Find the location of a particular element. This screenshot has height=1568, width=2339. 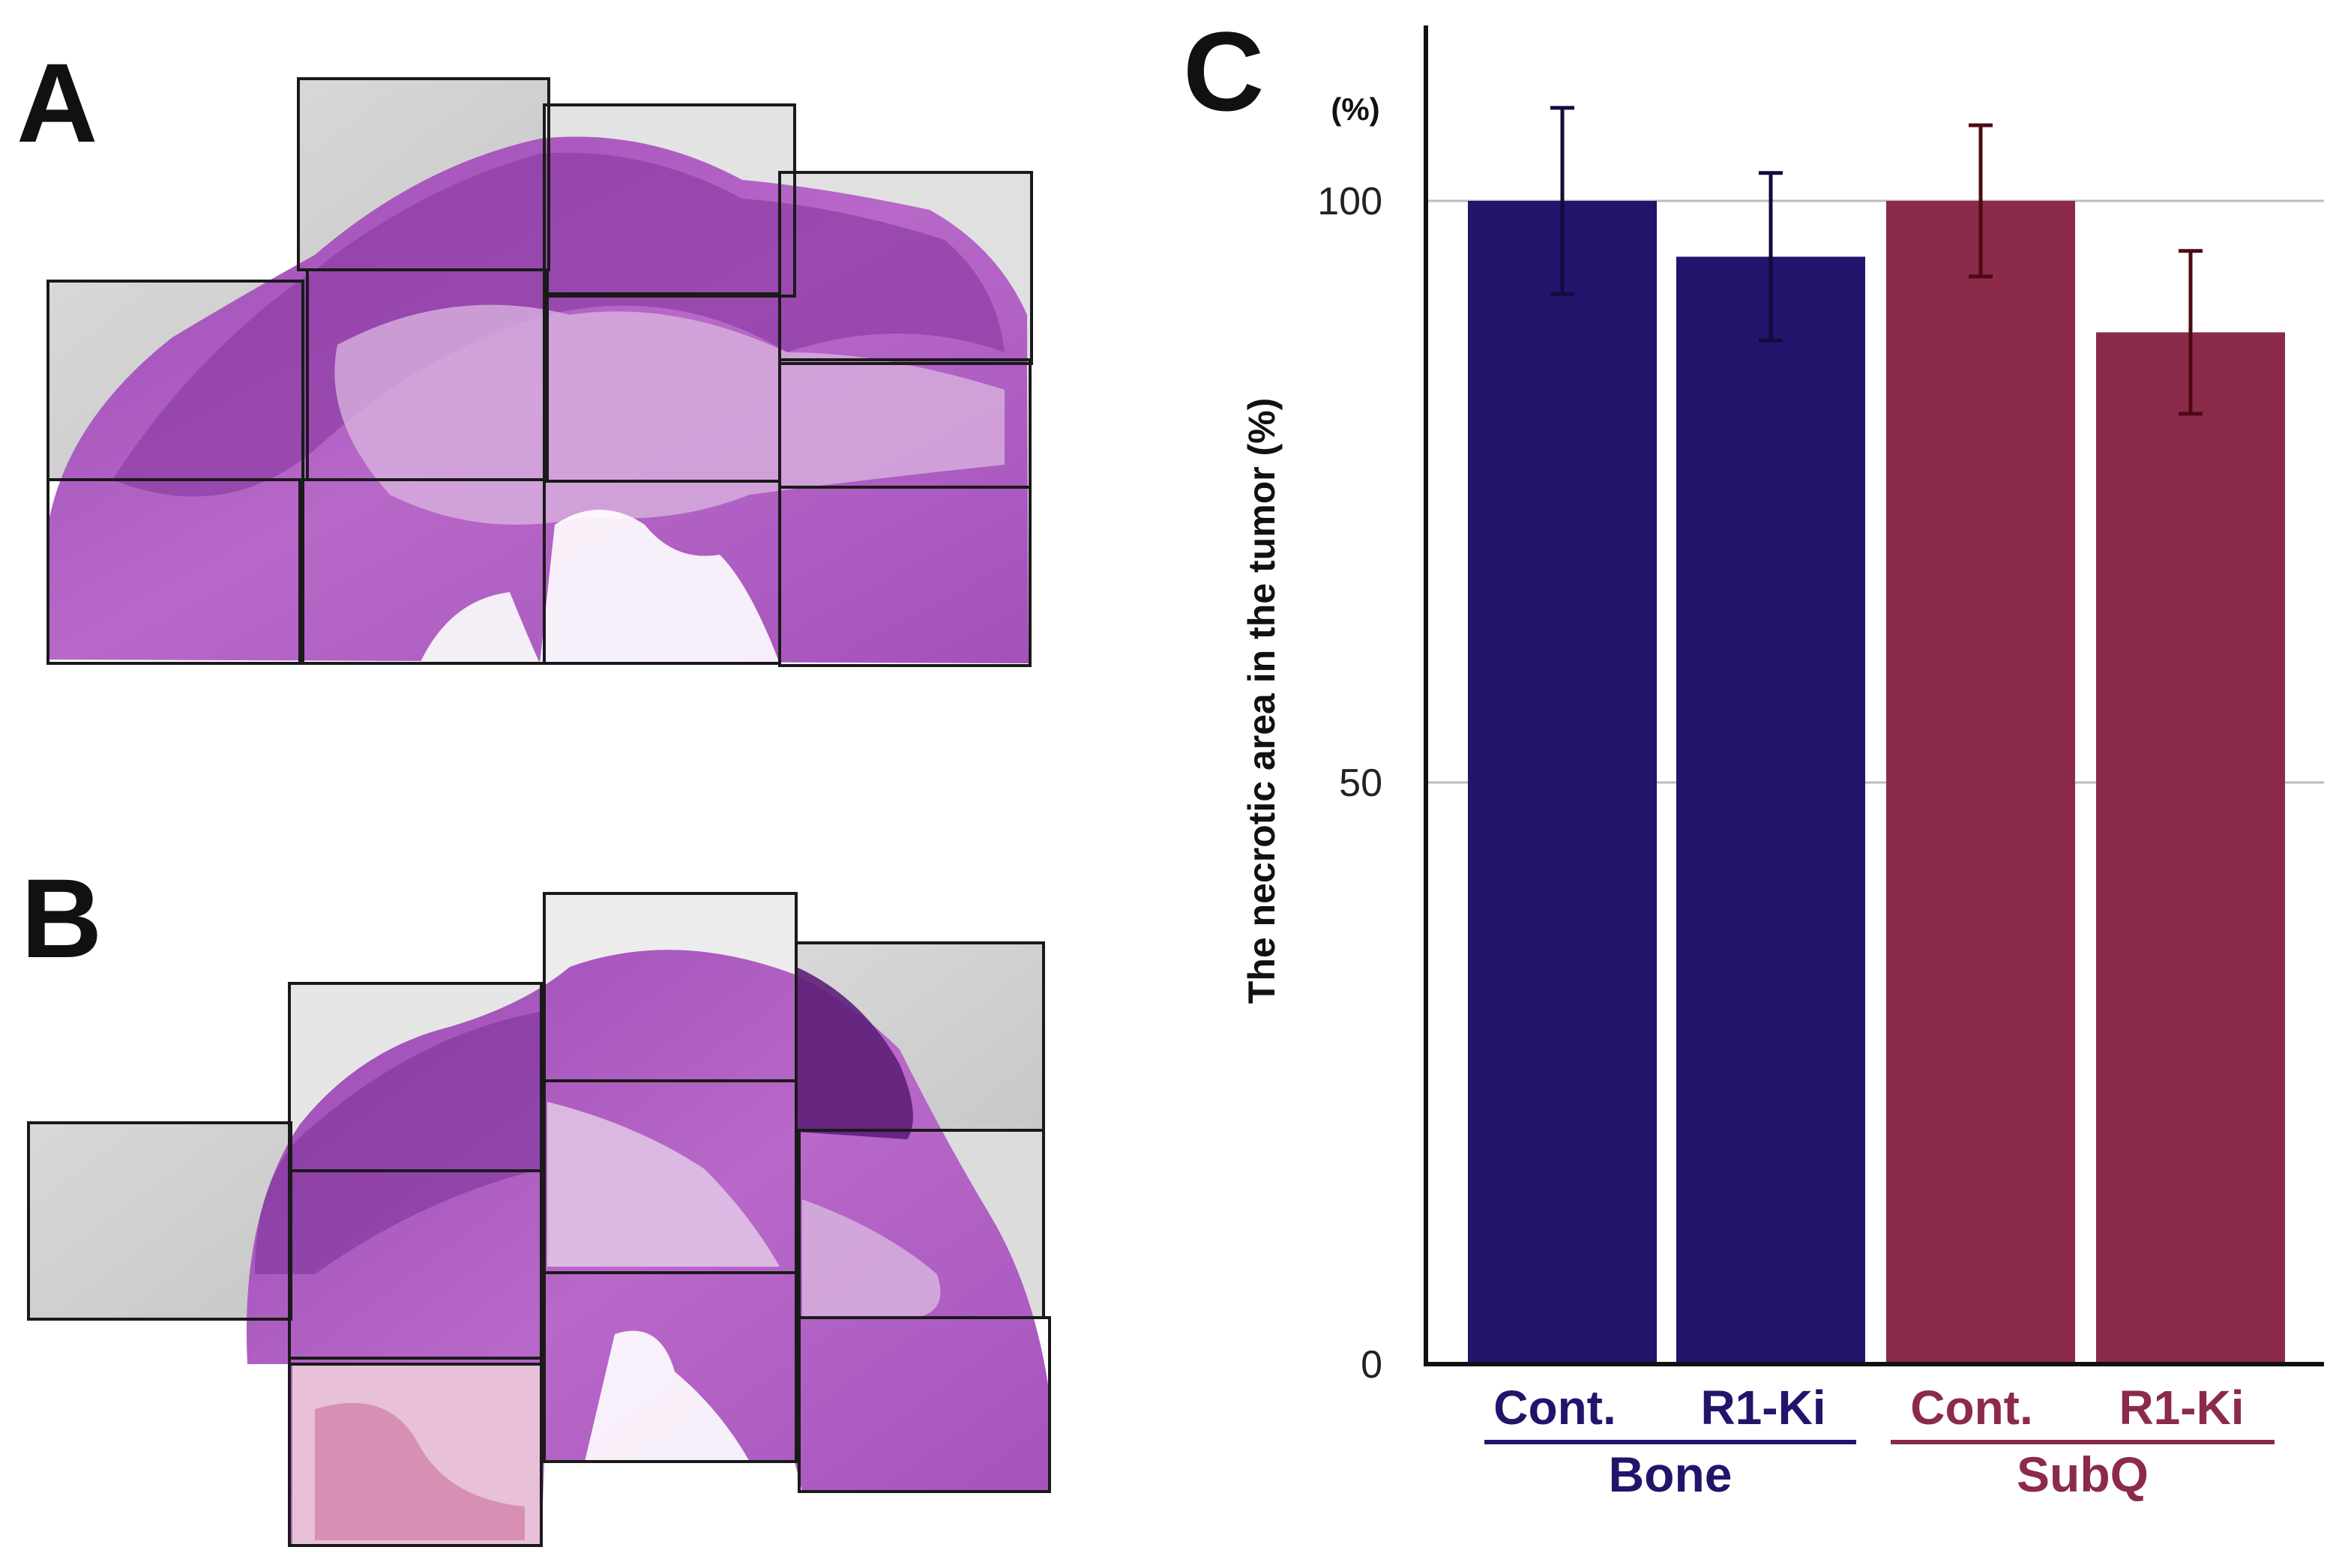

group-label: Bone is located at coordinates (1671, 1474).